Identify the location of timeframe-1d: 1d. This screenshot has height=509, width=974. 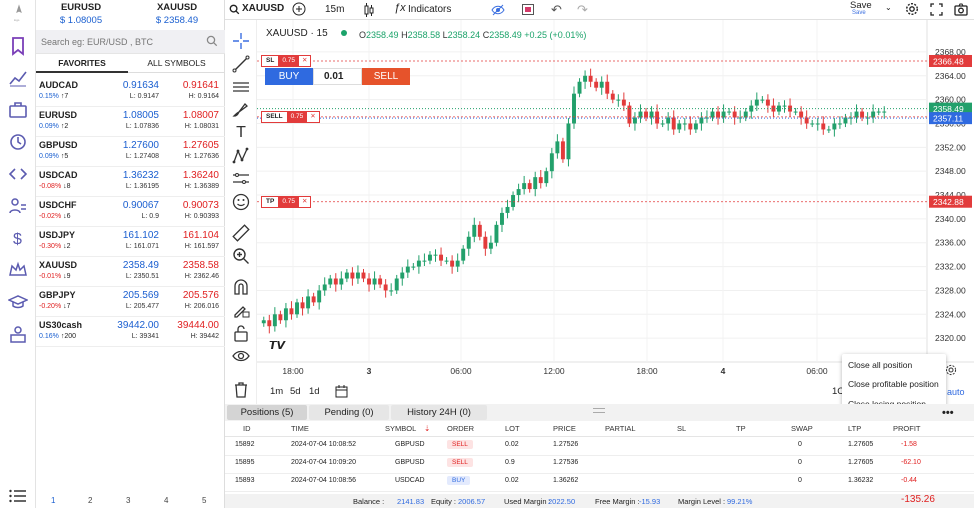
(314, 391).